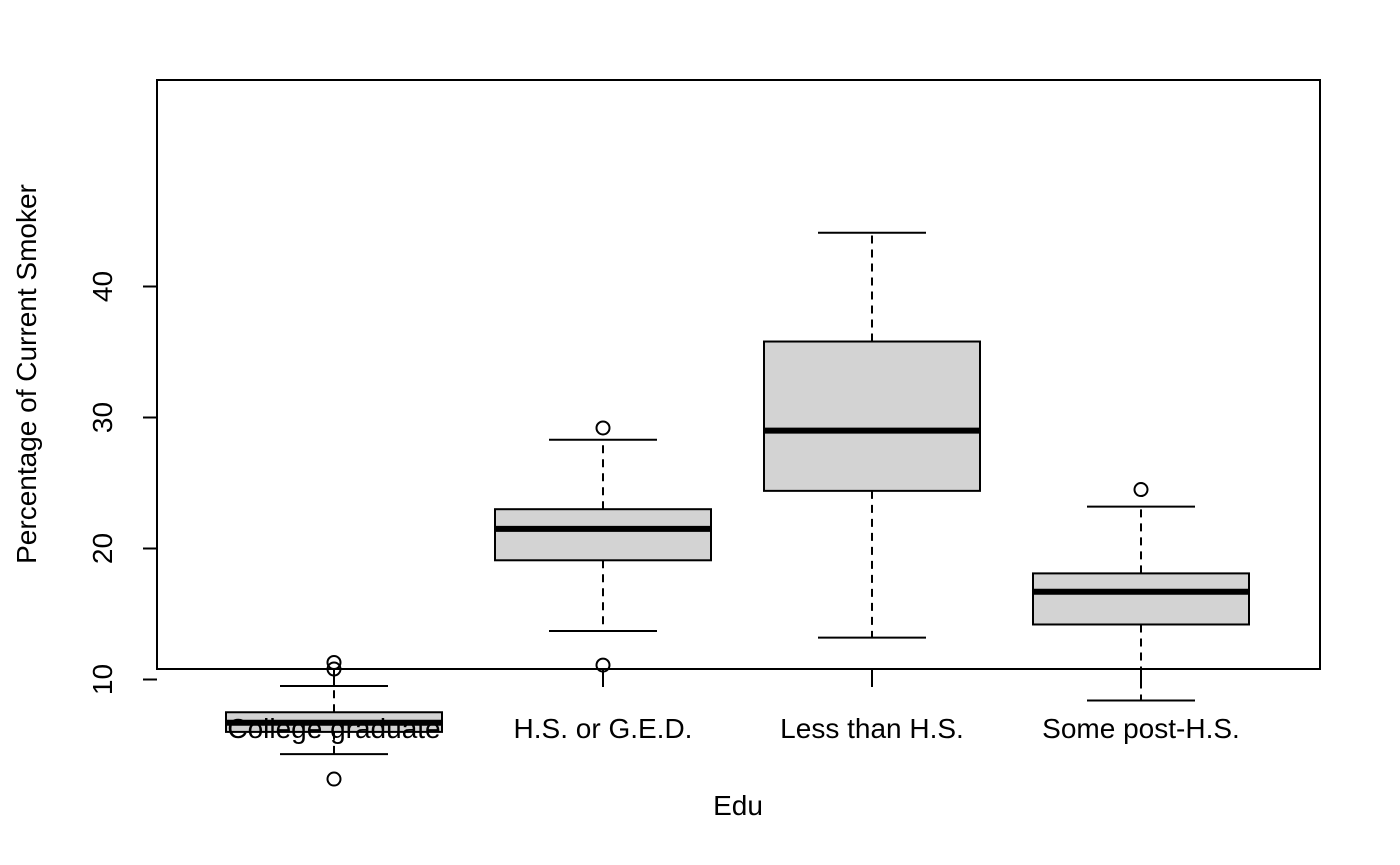 The image size is (1400, 865). I want to click on y-tick-label: 30, so click(102, 417).